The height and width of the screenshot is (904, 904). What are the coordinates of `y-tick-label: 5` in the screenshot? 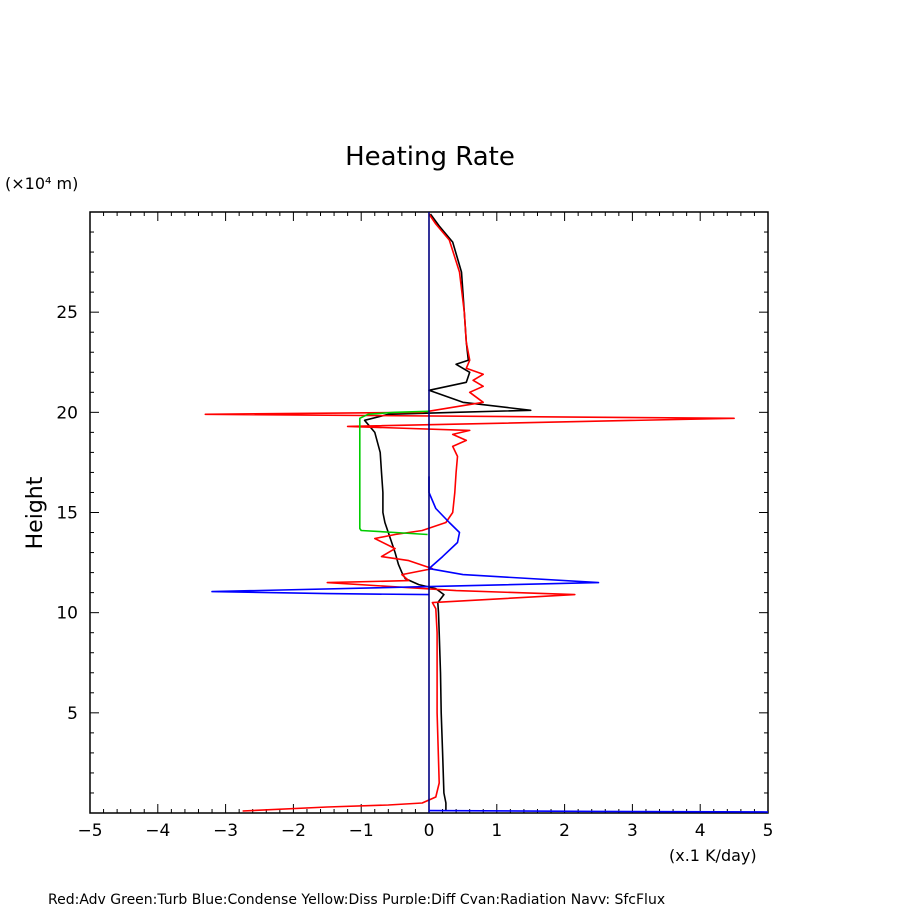 It's located at (72, 714).